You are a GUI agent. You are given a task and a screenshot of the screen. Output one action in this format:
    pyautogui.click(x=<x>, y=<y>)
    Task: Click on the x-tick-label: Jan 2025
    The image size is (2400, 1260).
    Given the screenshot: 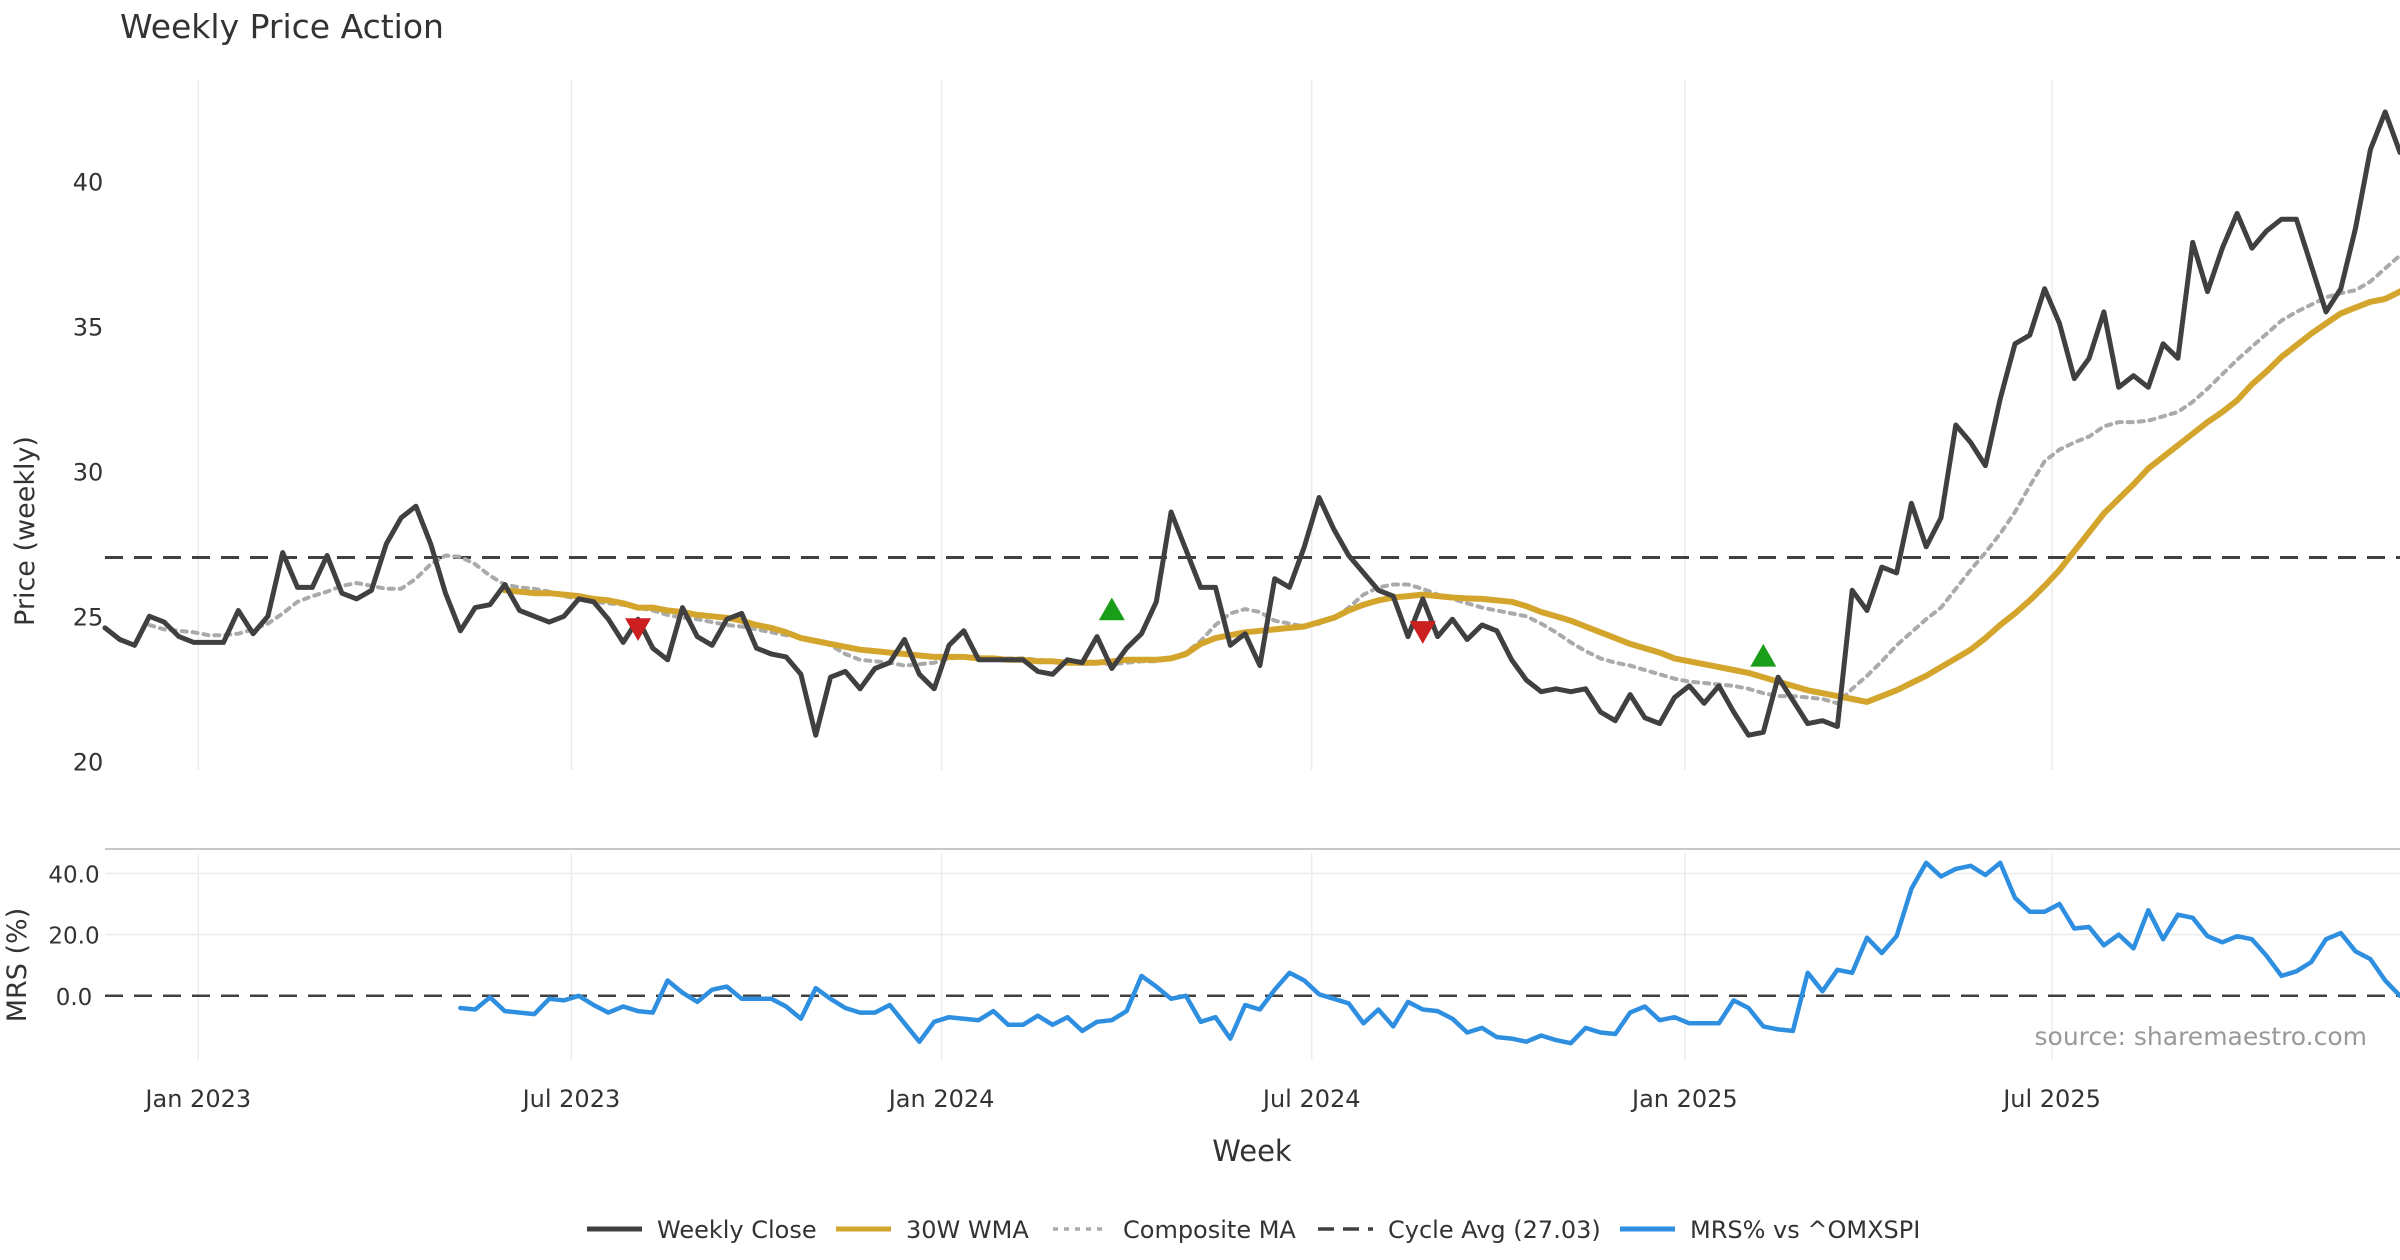 What is the action you would take?
    pyautogui.click(x=1684, y=1099)
    